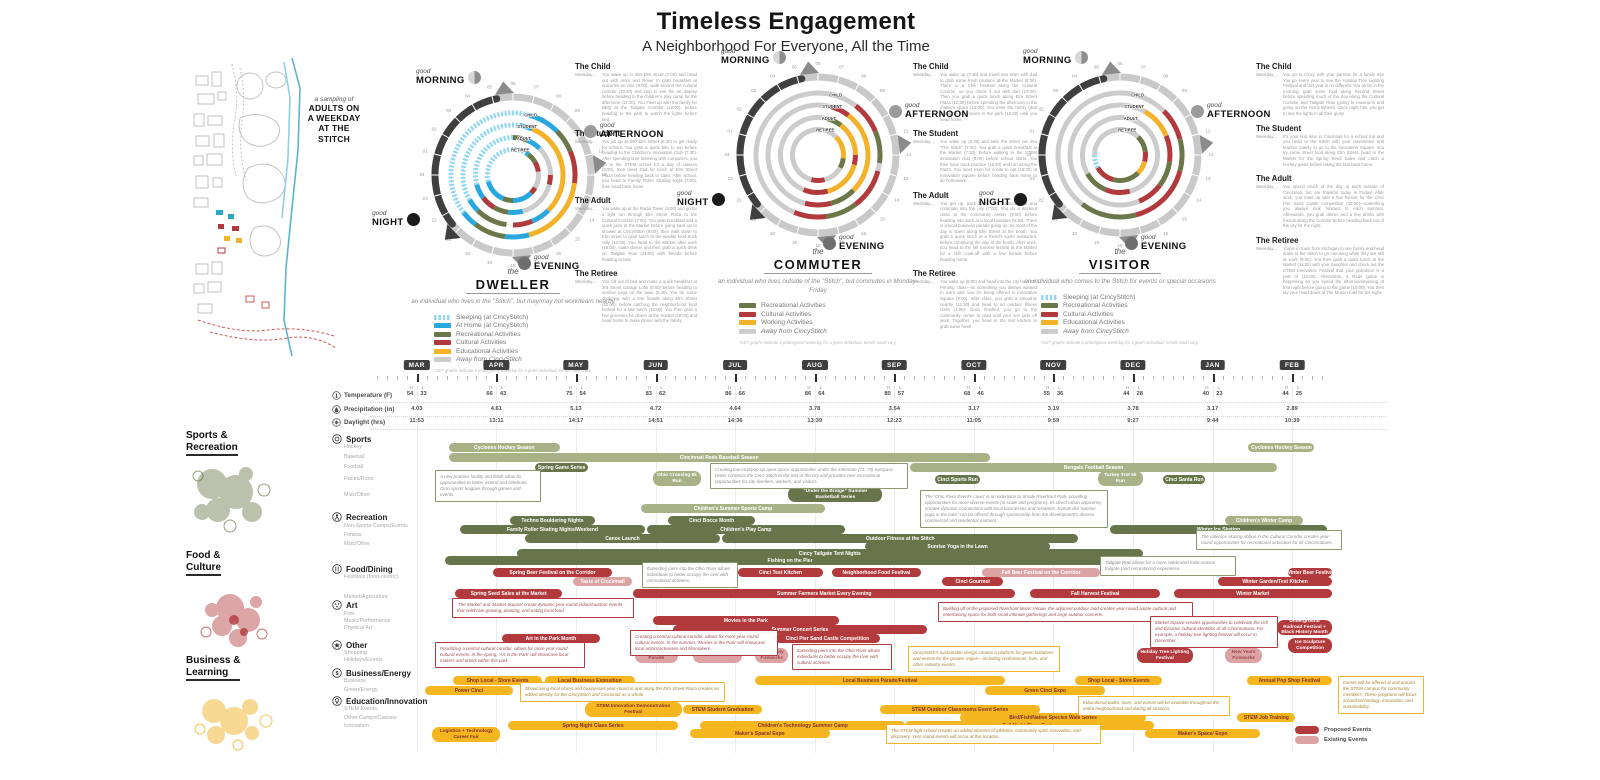  What do you see at coordinates (203, 555) in the screenshot?
I see `category-title: Food &` at bounding box center [203, 555].